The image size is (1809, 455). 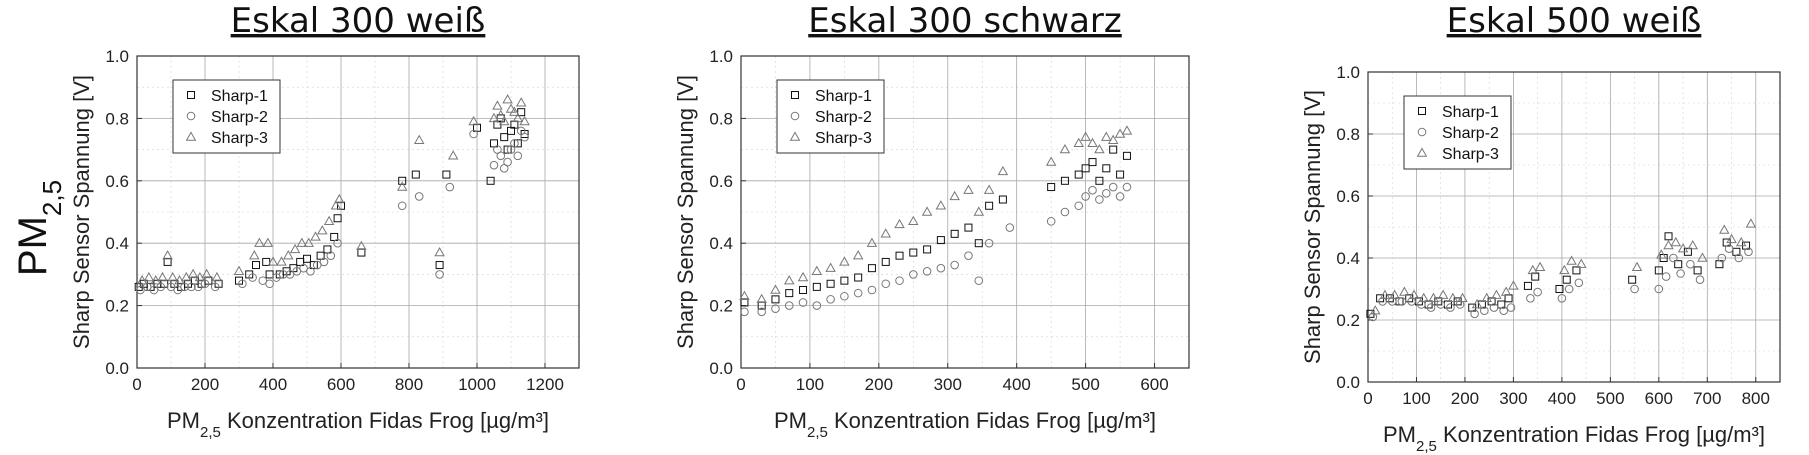 I want to click on x-tick-label: 100, so click(x=1416, y=398).